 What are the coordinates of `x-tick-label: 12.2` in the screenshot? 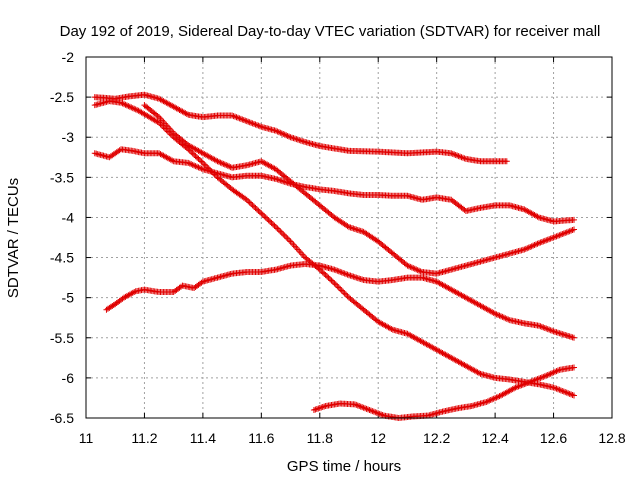 It's located at (436, 438).